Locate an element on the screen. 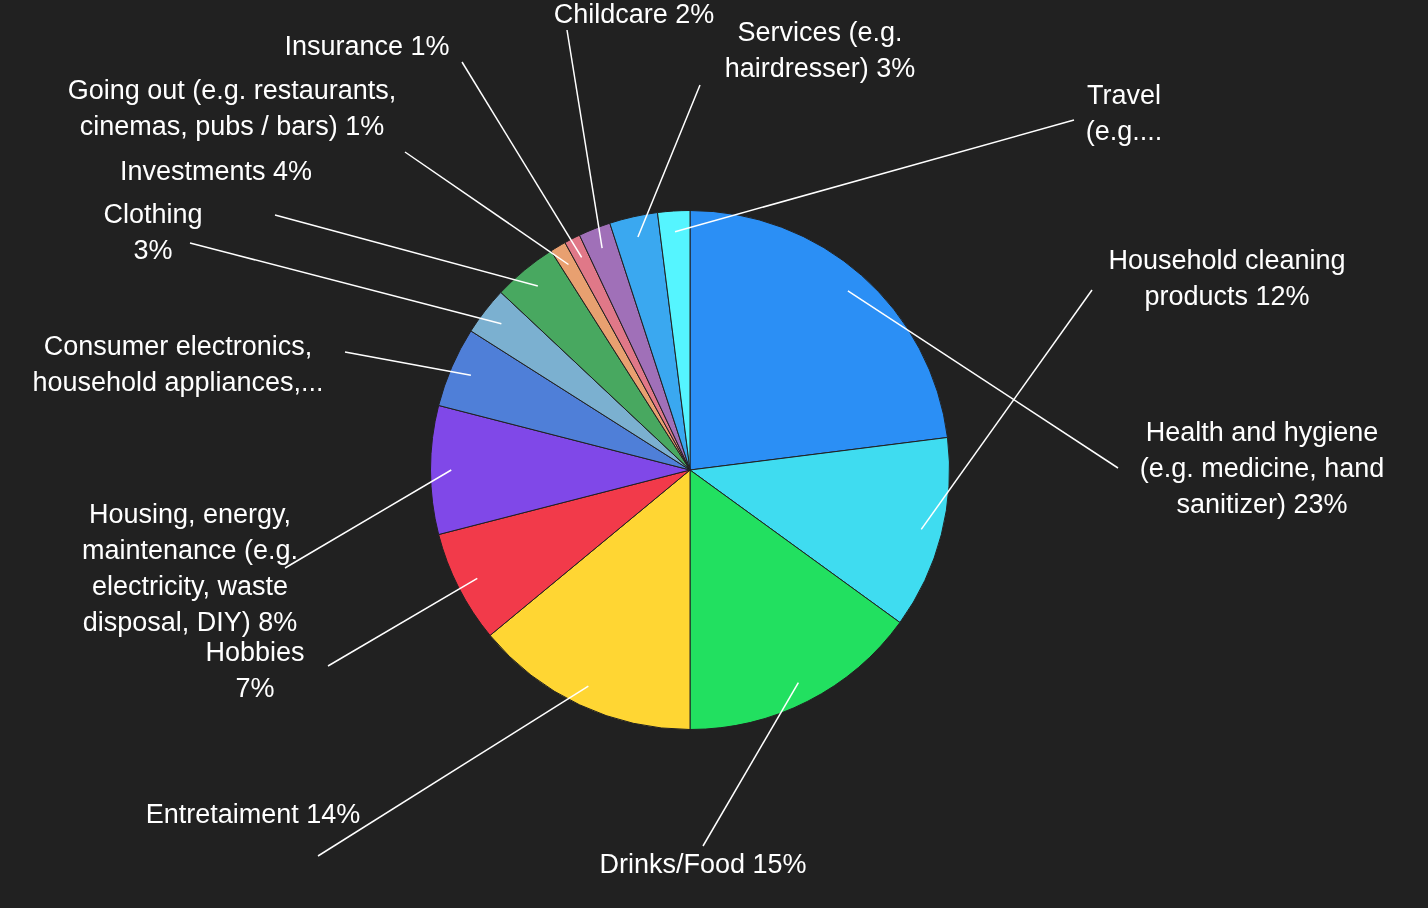 The height and width of the screenshot is (908, 1428). data-label: 7% is located at coordinates (255, 687).